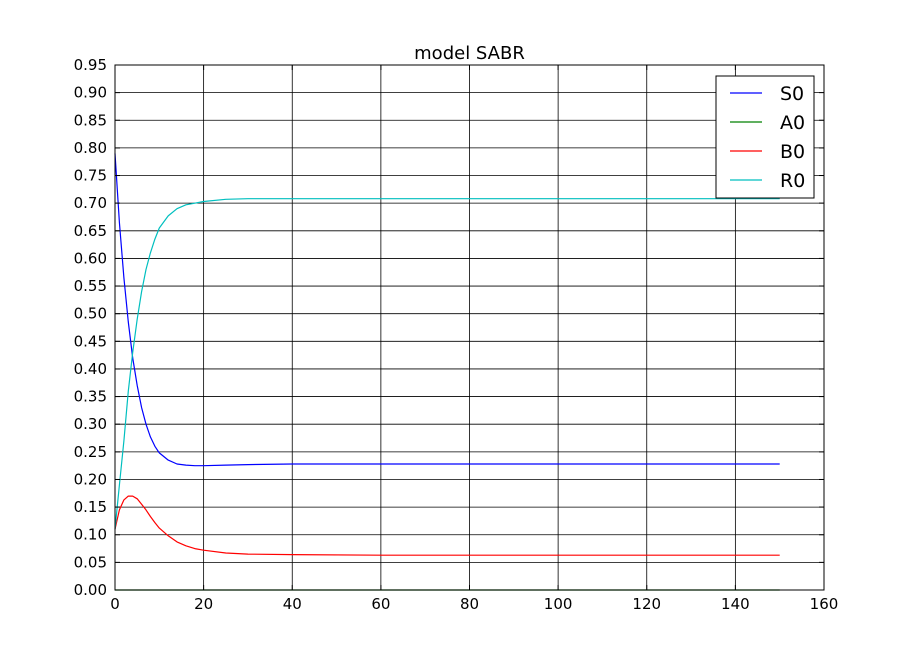 Image resolution: width=916 pixels, height=655 pixels. What do you see at coordinates (792, 152) in the screenshot?
I see `legend-label-b0: B0` at bounding box center [792, 152].